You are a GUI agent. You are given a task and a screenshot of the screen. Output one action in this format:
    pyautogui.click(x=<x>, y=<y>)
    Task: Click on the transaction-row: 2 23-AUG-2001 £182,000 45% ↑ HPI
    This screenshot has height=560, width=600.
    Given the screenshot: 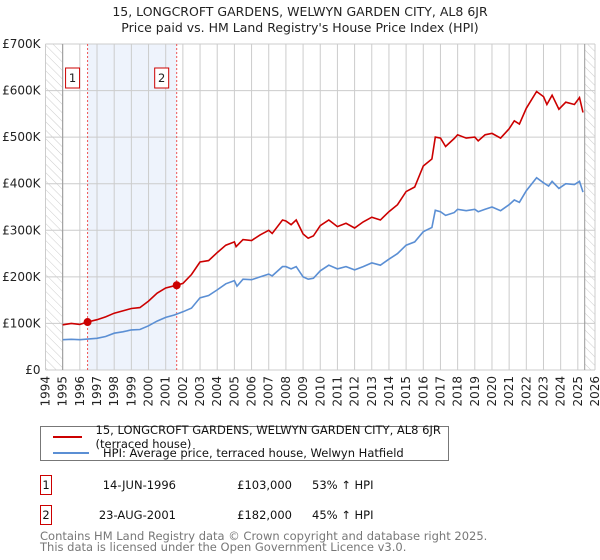 What is the action you would take?
    pyautogui.click(x=320, y=515)
    